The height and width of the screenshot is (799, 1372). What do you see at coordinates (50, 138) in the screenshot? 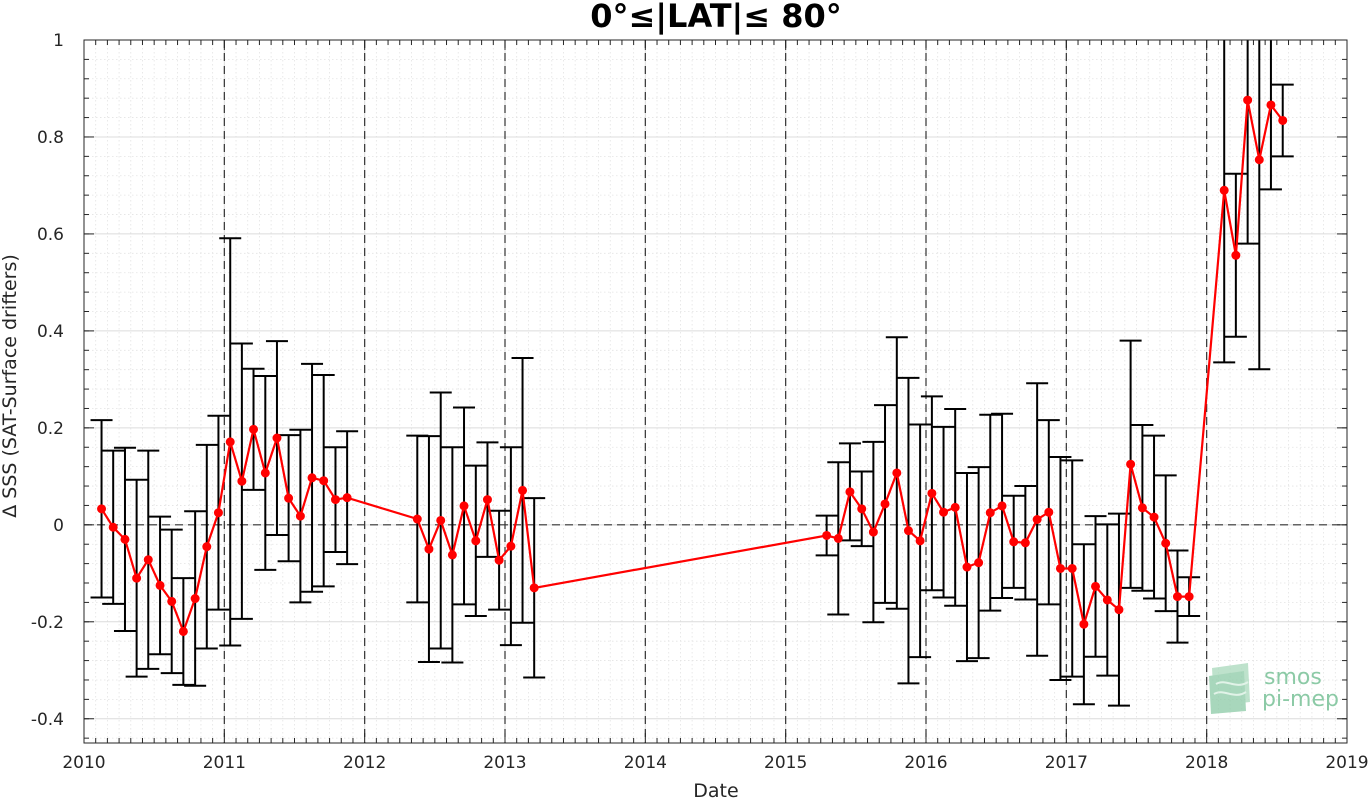
I see `y-tick-label: 0.8` at bounding box center [50, 138].